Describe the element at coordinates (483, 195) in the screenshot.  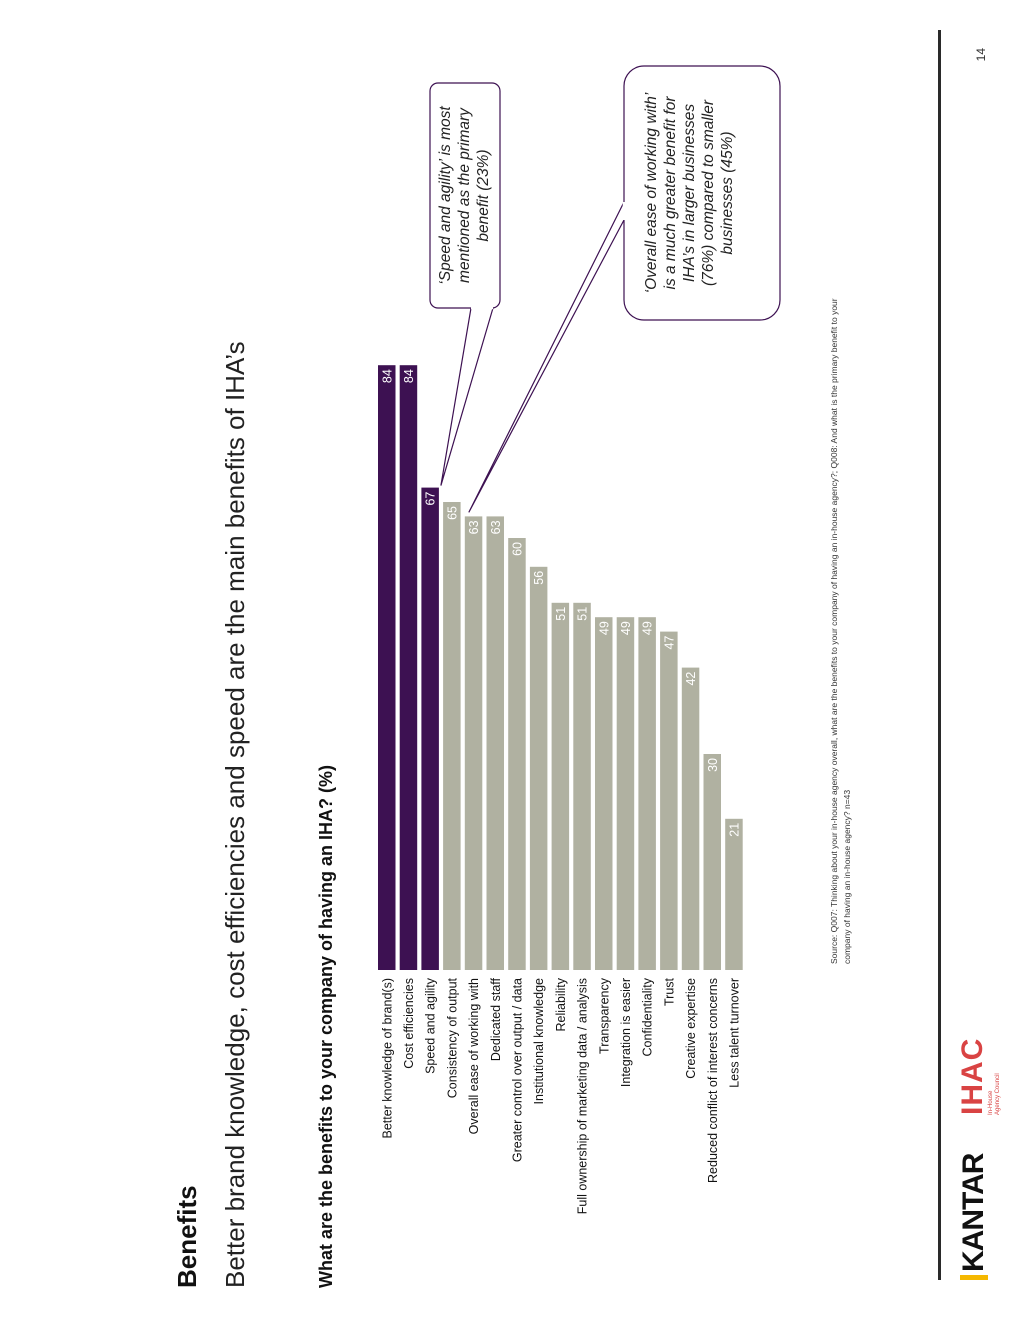
I see `callout-speed-line: benefit (23%)` at that location.